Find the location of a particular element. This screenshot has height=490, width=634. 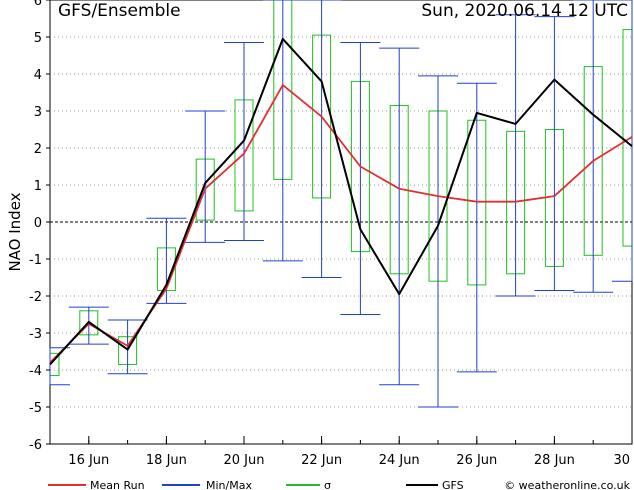

y-tick-label: -1 is located at coordinates (35, 260).